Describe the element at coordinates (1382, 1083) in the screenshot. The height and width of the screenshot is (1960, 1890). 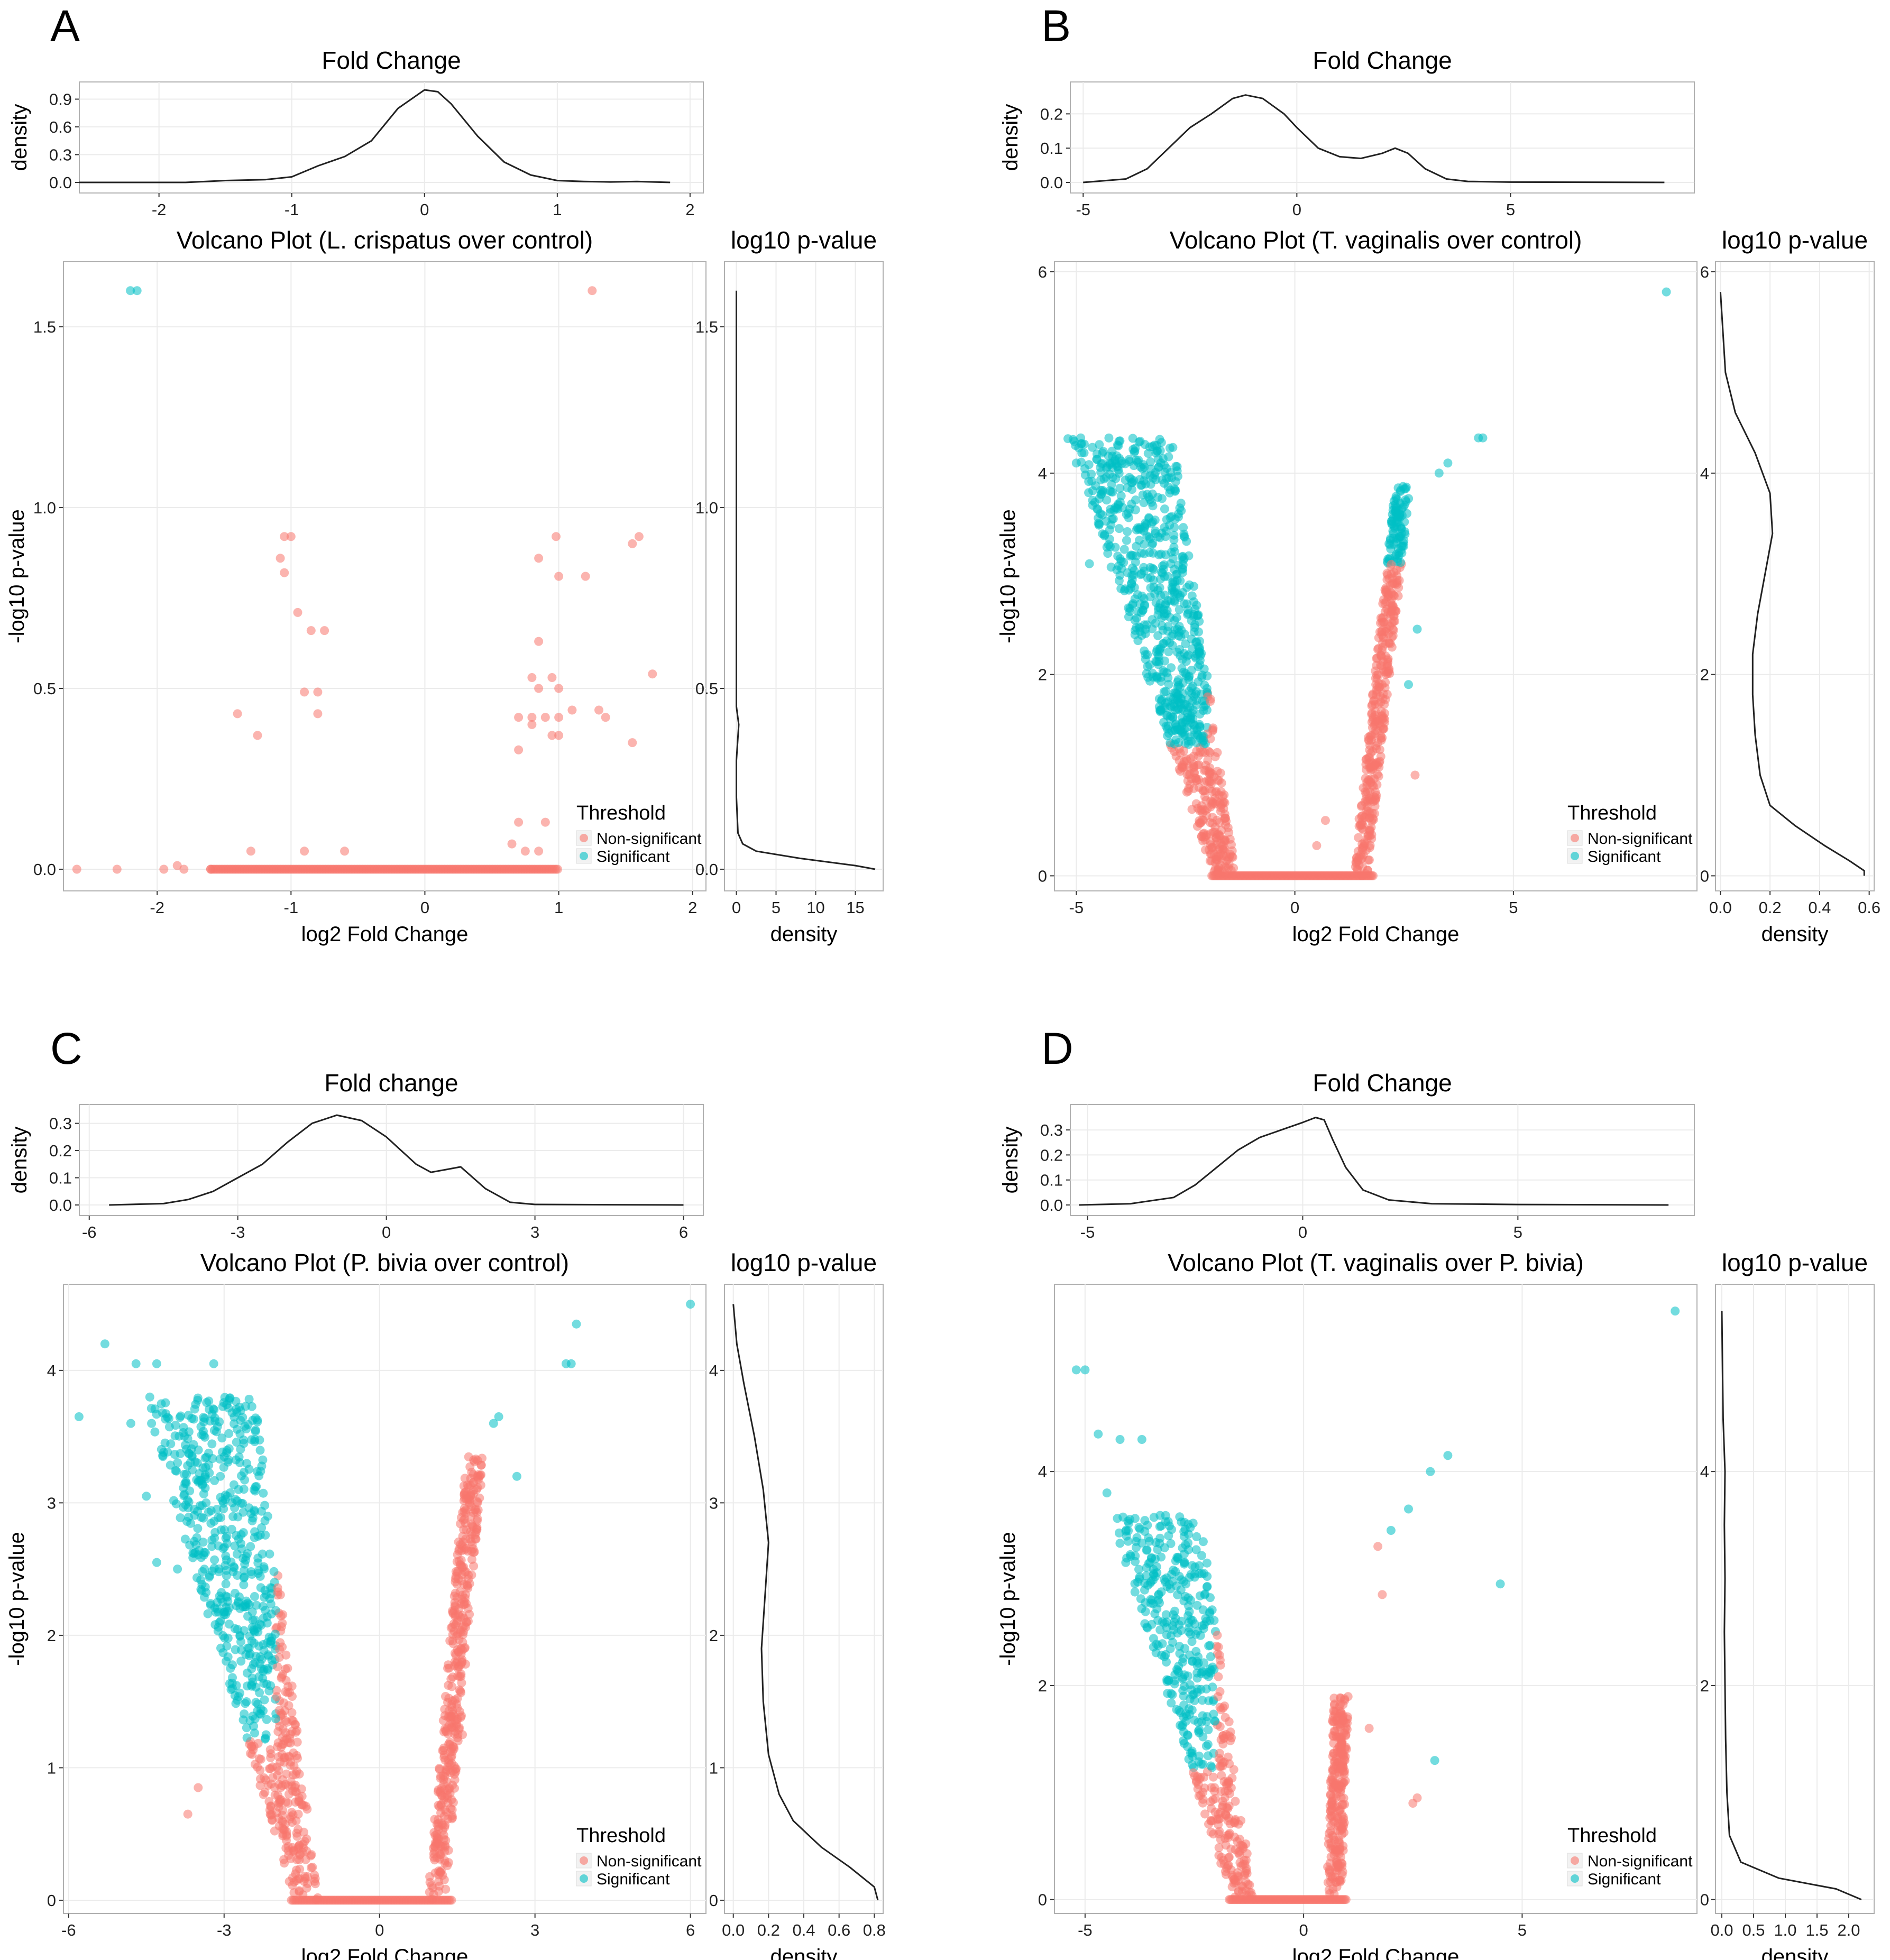
I see `top-density-title: Fold Change` at that location.